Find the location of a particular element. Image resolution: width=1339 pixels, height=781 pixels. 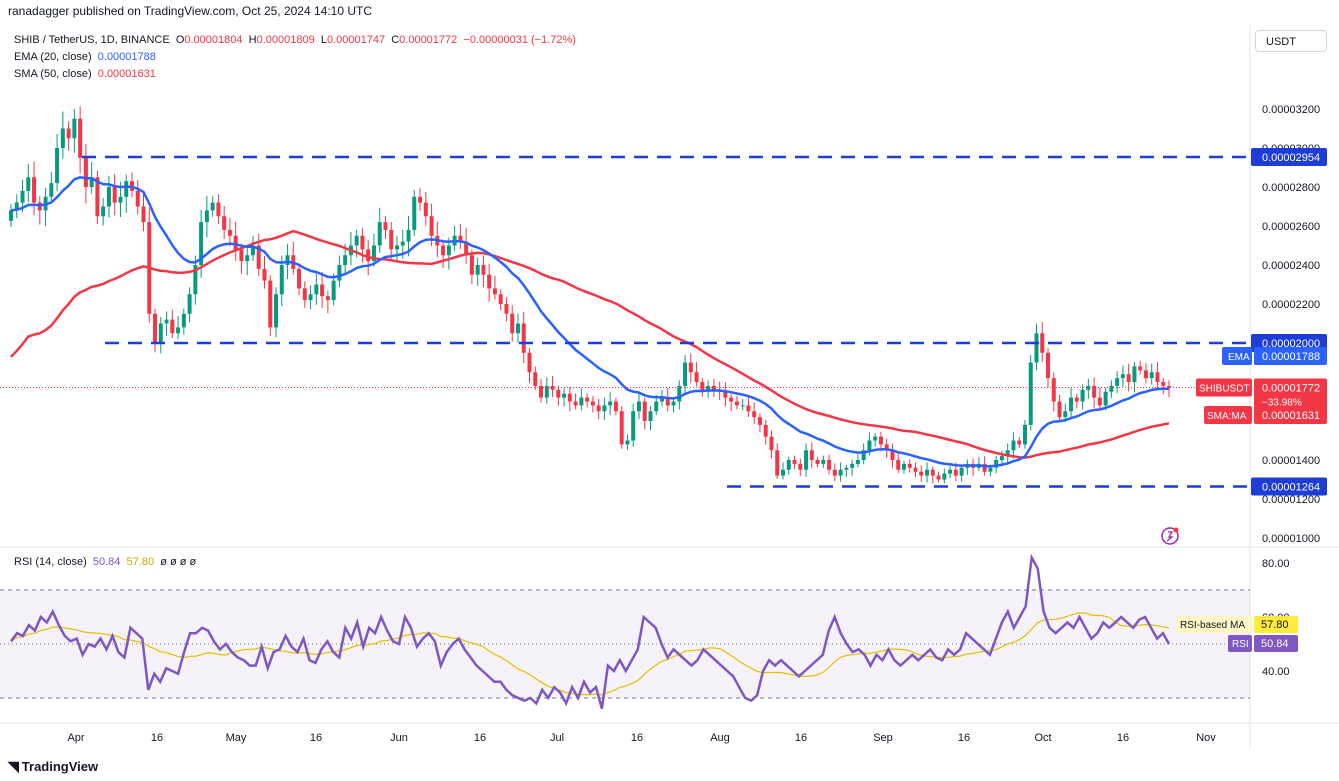

rsi-legend: RSI (14, close) 50.84 57.80 ø ø ø ø is located at coordinates (105, 562).